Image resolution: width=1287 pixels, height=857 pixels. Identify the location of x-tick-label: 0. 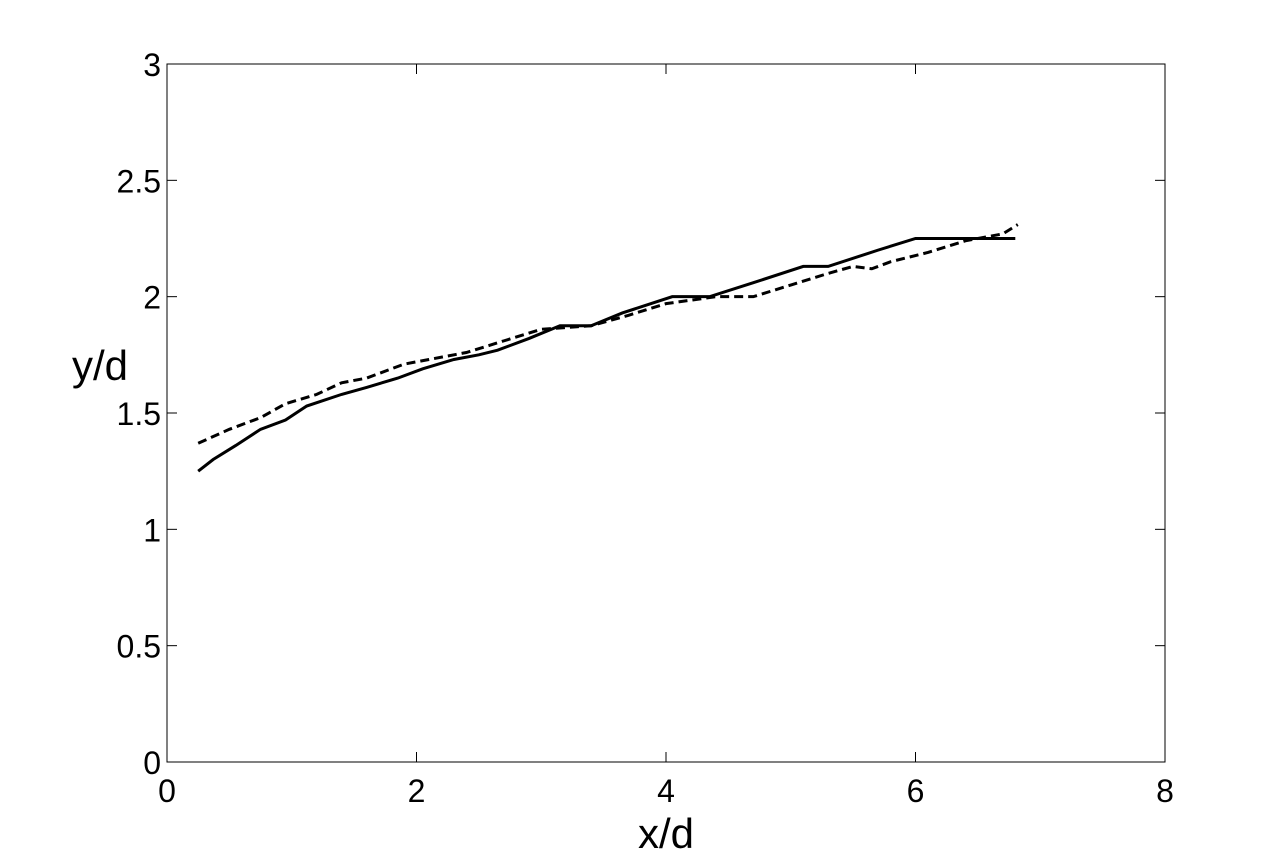
(167, 791).